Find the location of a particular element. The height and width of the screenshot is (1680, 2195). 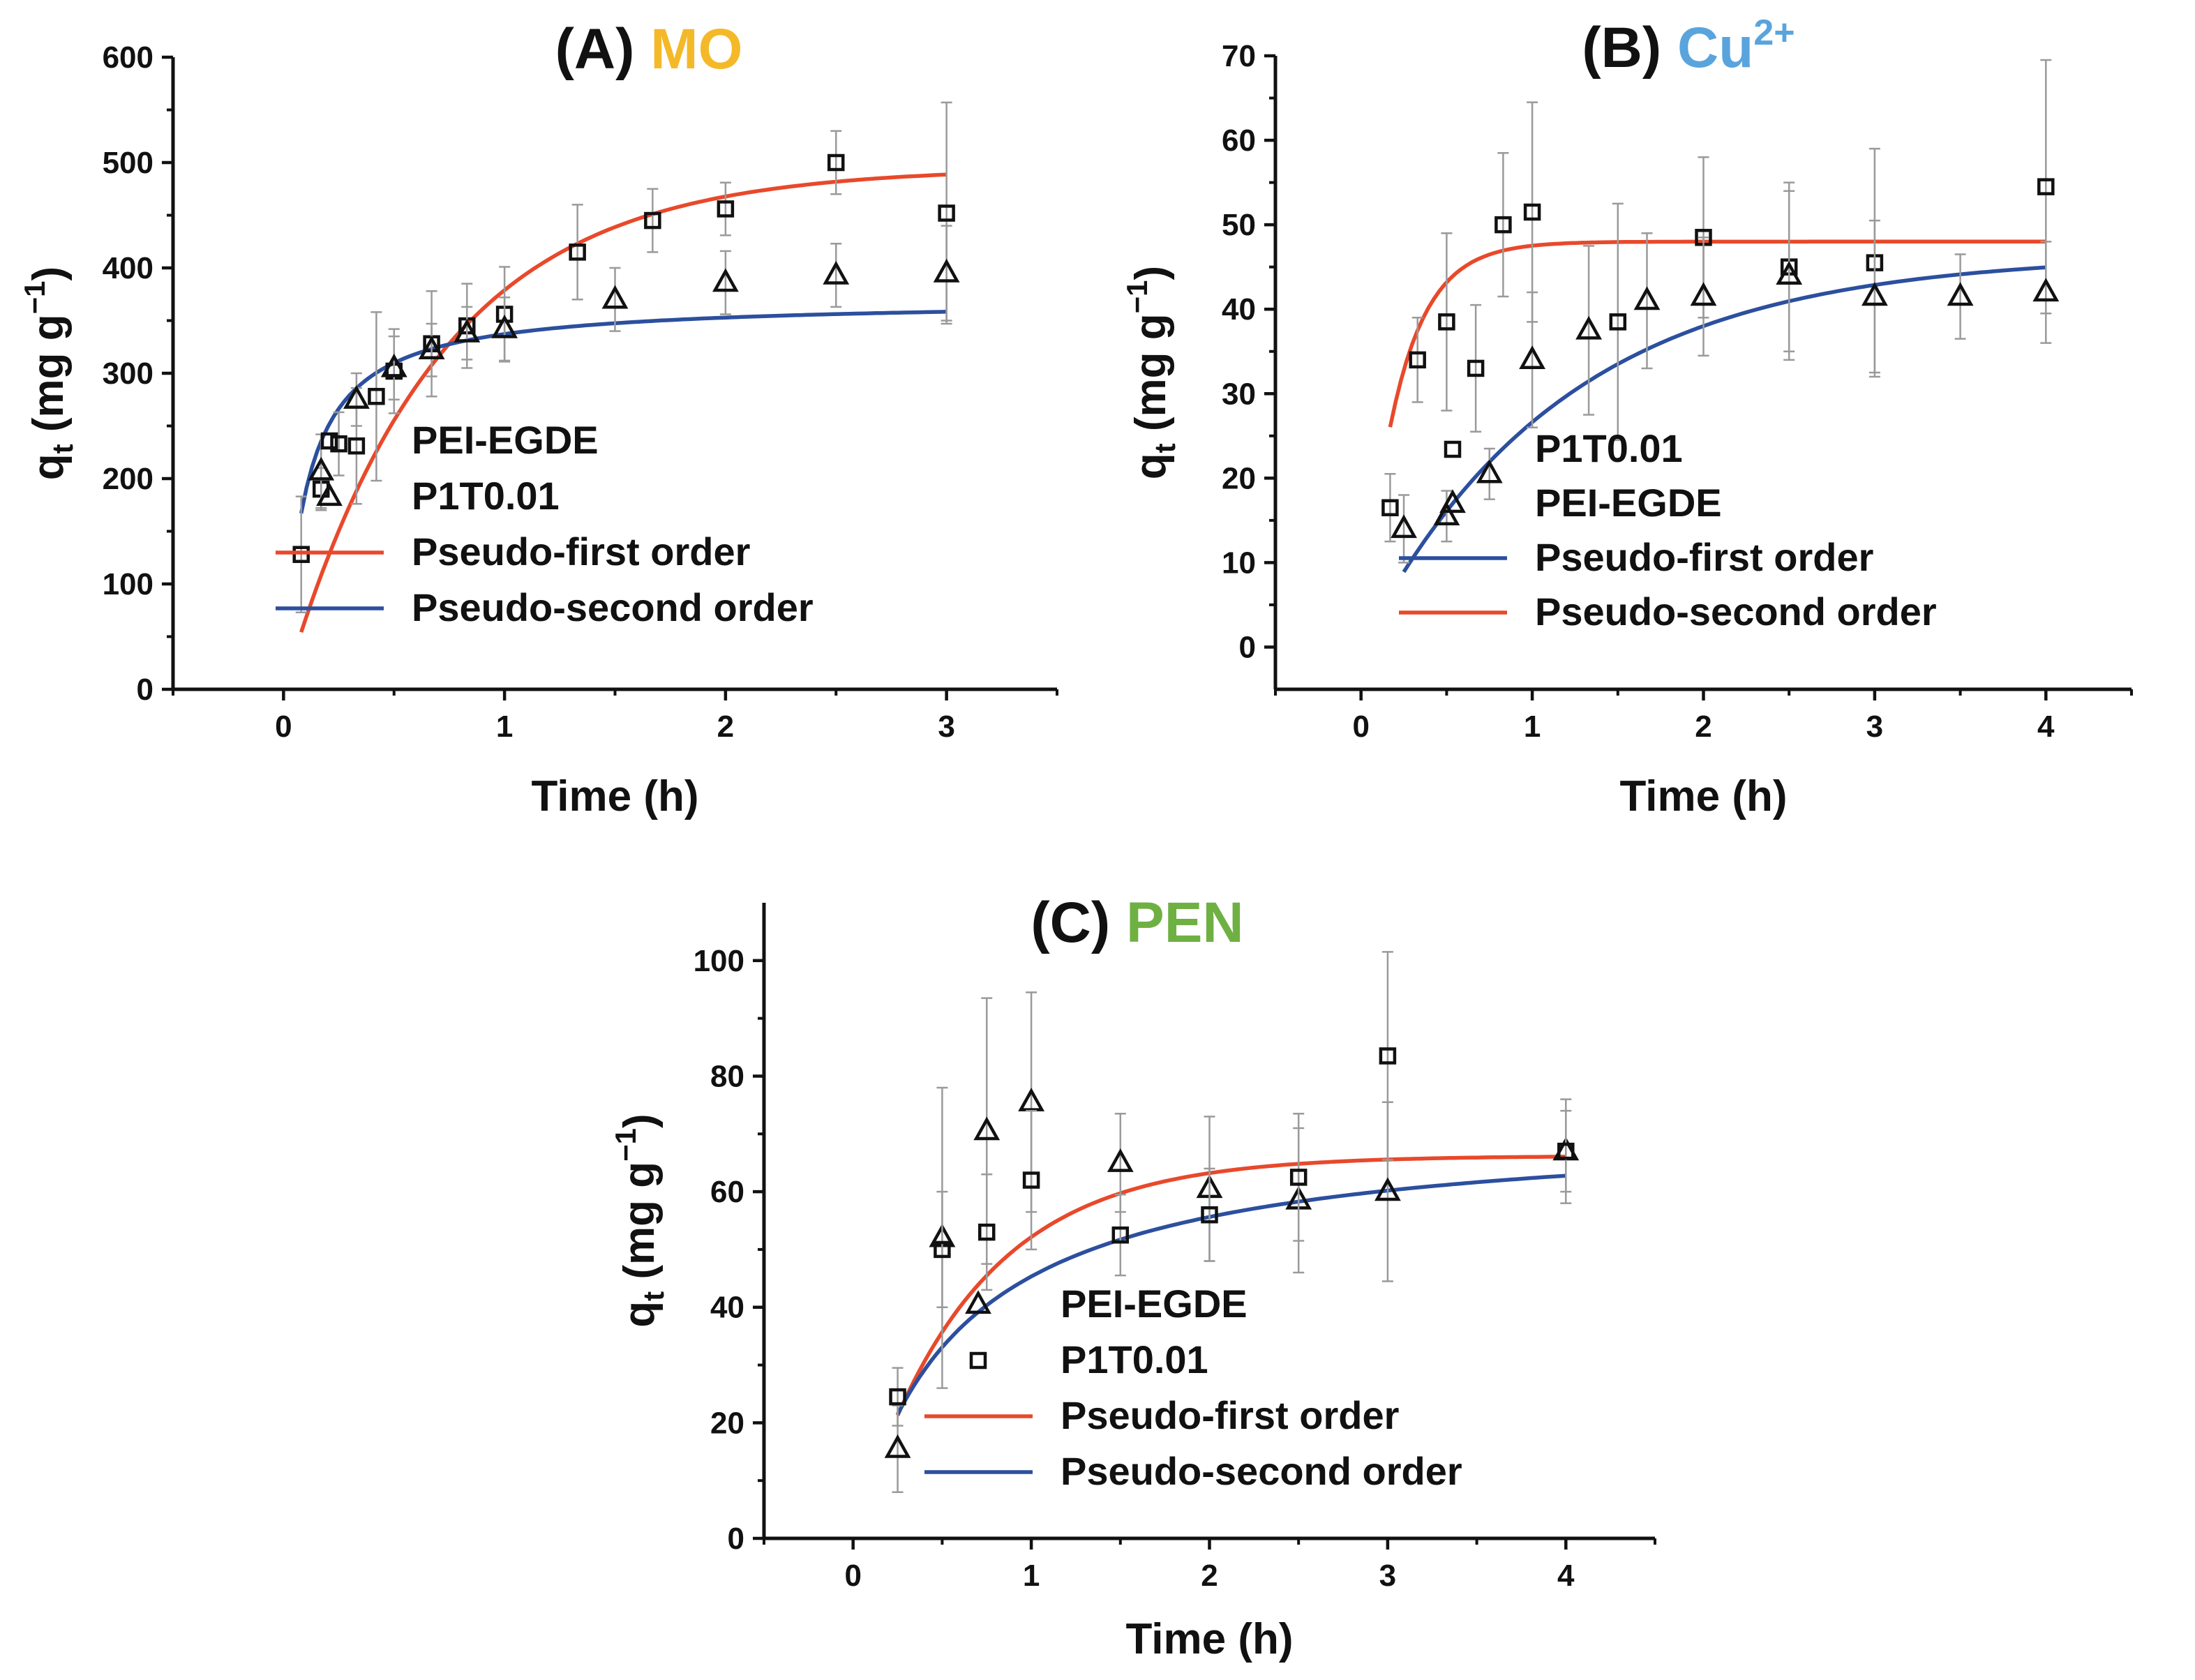

panel-title: (C) PEN is located at coordinates (1137, 922).